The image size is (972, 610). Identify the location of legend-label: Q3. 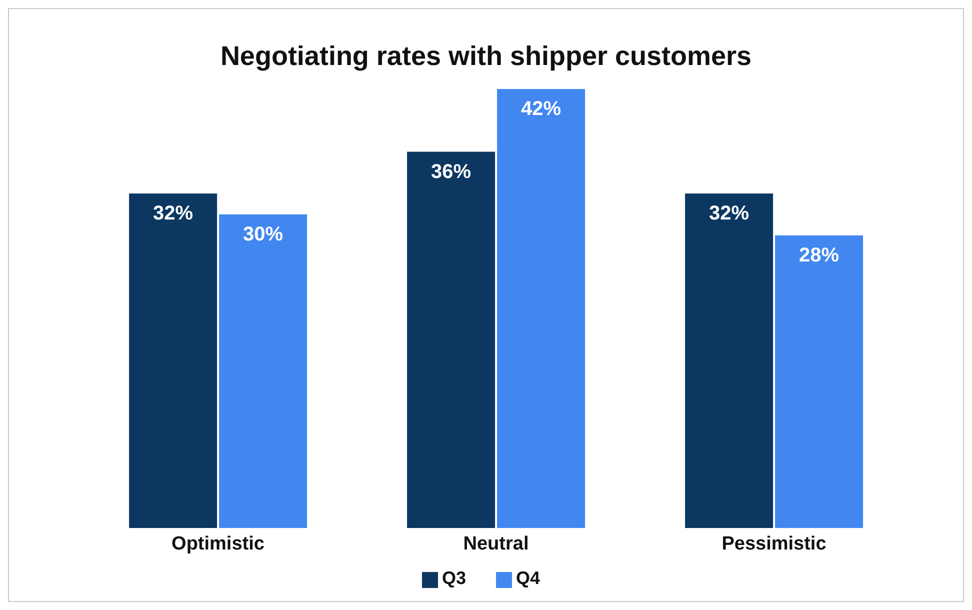
(454, 578).